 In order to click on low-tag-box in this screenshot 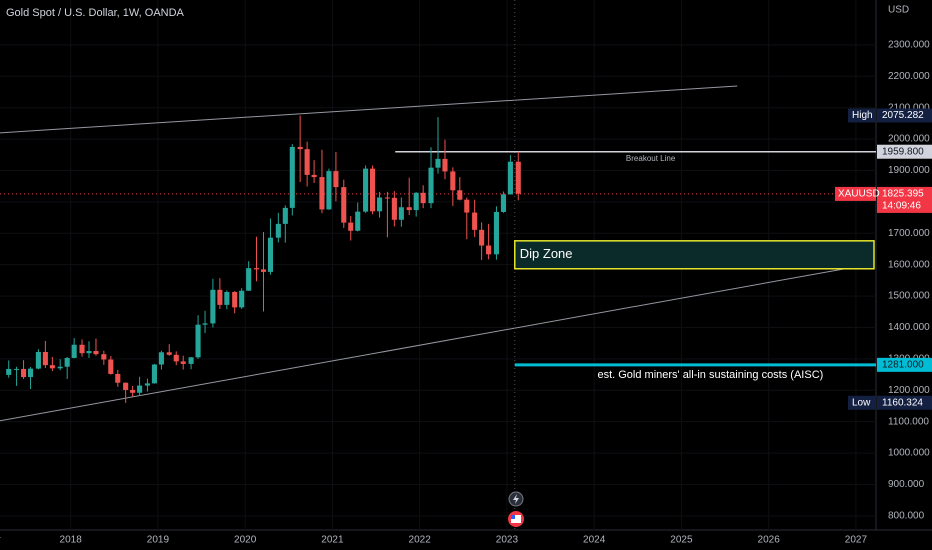, I will do `click(862, 402)`.